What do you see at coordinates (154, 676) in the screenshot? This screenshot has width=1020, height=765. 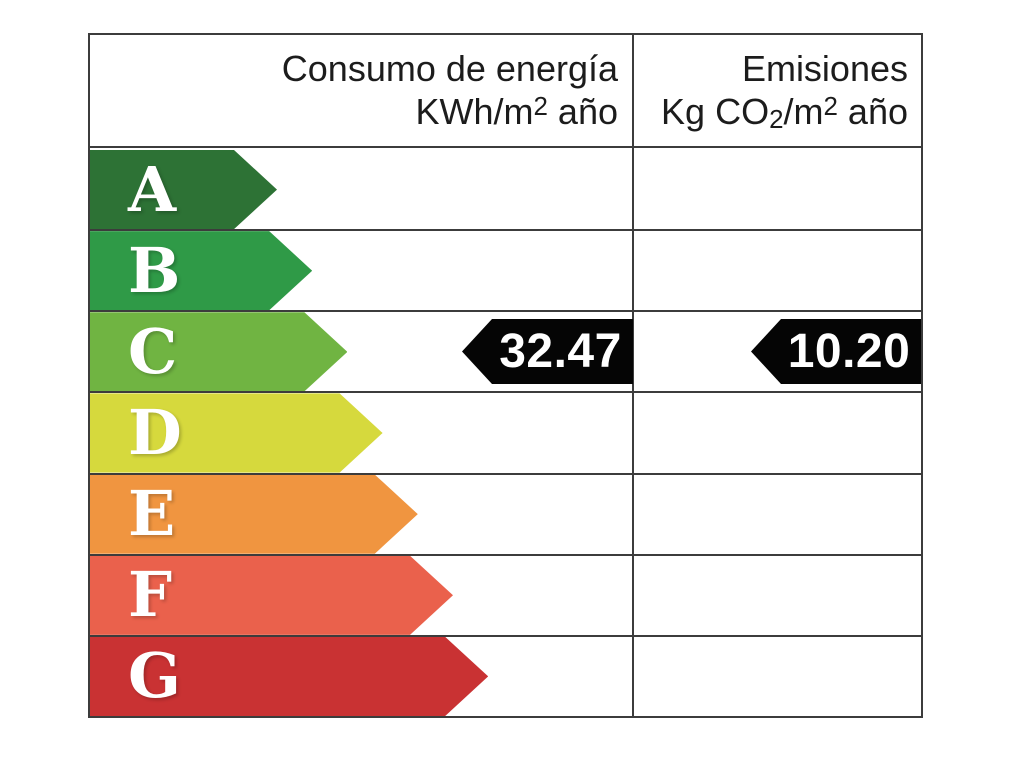 I see `band-letter-g: G` at bounding box center [154, 676].